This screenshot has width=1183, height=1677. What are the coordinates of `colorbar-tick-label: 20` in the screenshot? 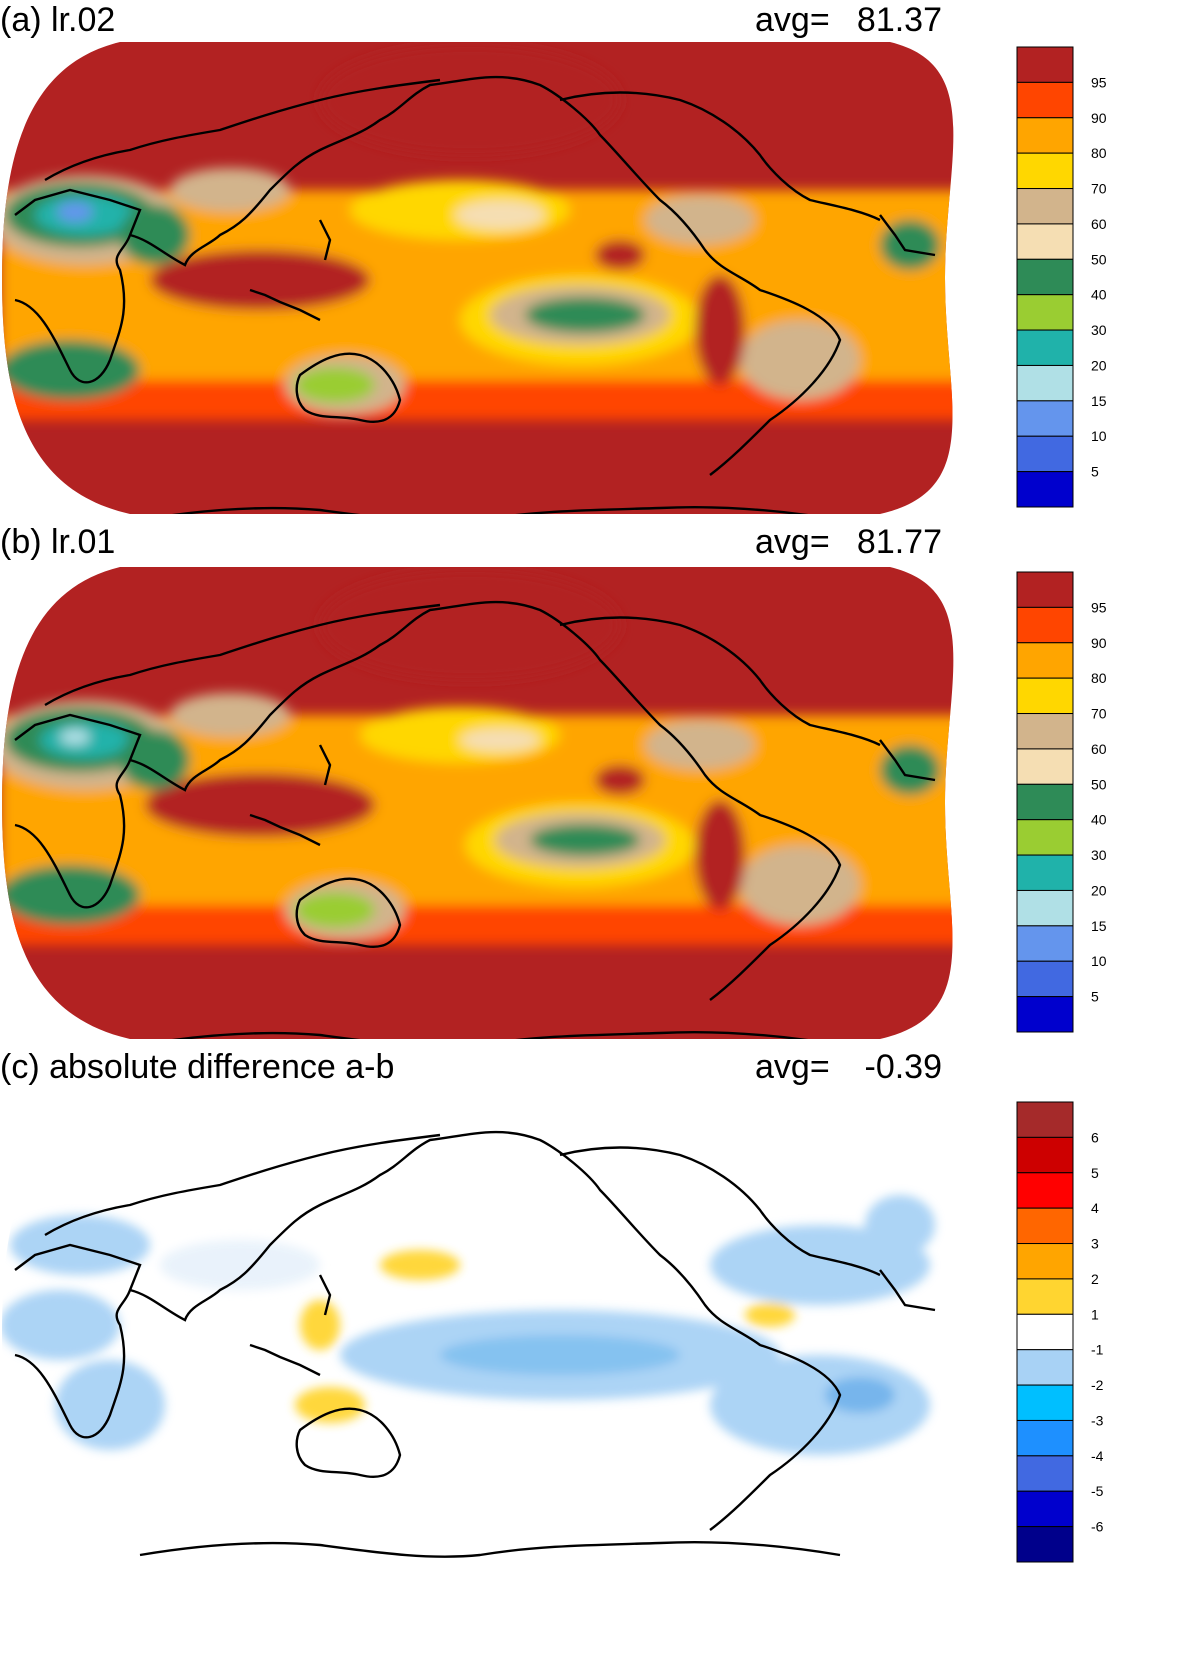 It's located at (1099, 365).